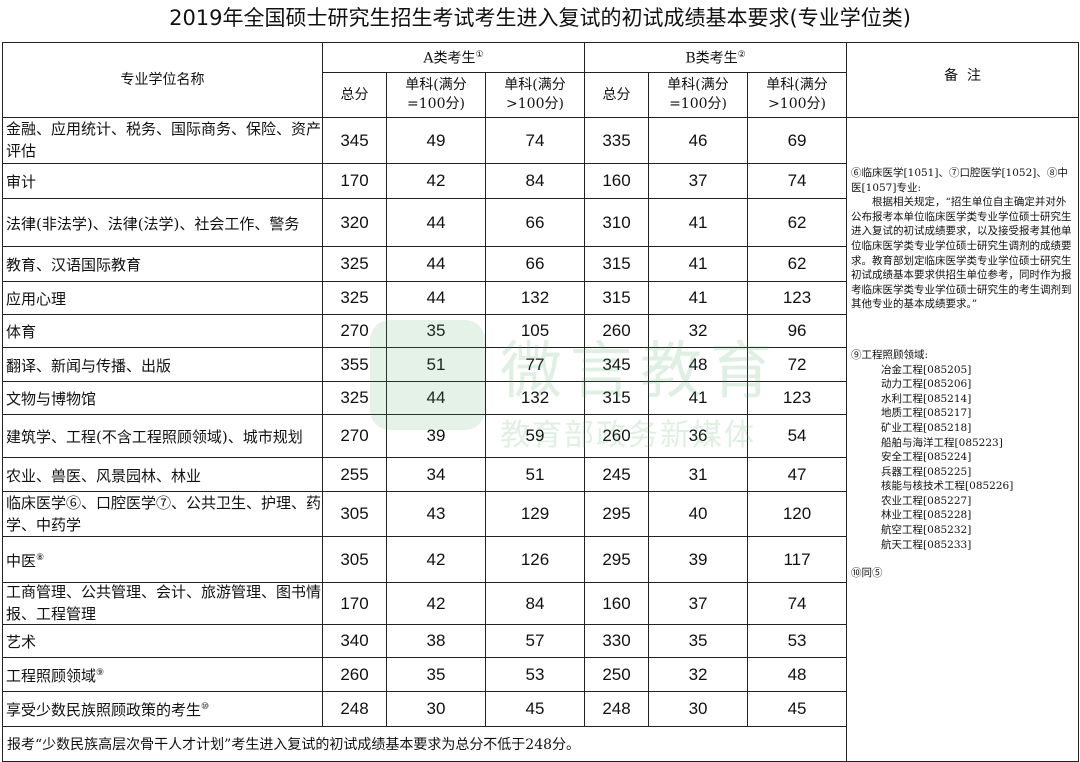 This screenshot has width=1080, height=762. I want to click on score-b-1: 39, so click(698, 559).